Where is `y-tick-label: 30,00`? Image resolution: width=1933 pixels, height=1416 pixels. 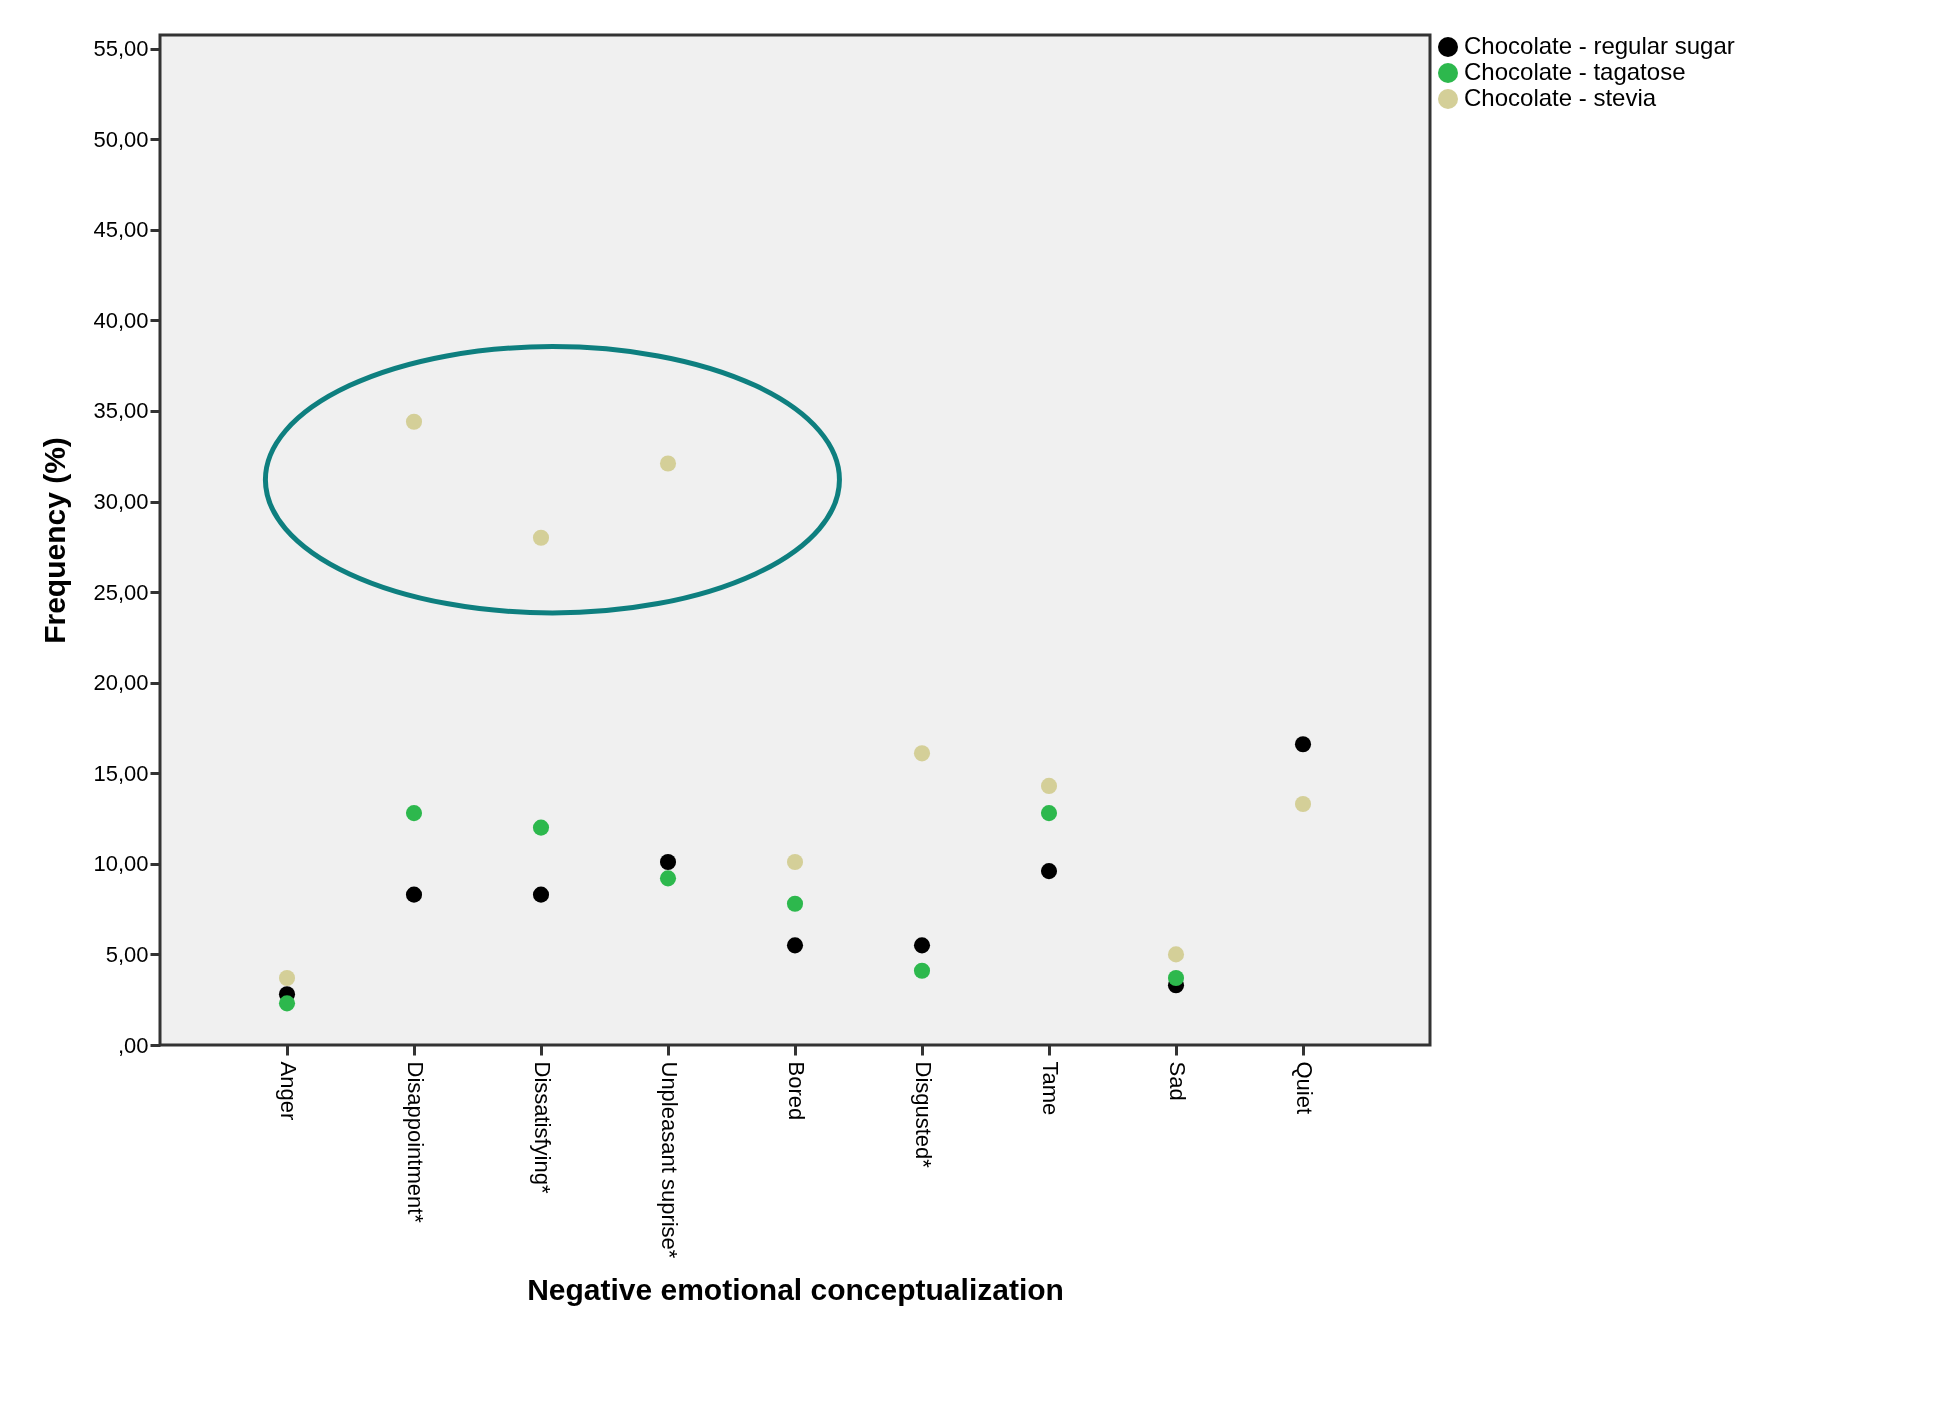
y-tick-label: 30,00 is located at coordinates (121, 501).